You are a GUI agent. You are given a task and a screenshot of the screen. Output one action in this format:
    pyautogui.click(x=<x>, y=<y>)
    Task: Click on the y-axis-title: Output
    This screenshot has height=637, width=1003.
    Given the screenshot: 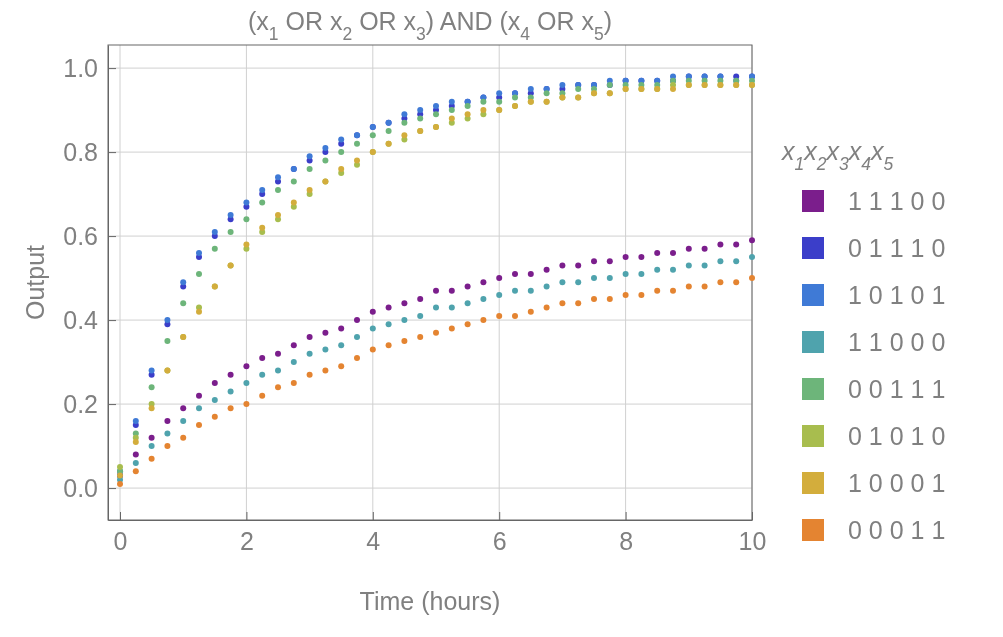 What is the action you would take?
    pyautogui.click(x=35, y=282)
    